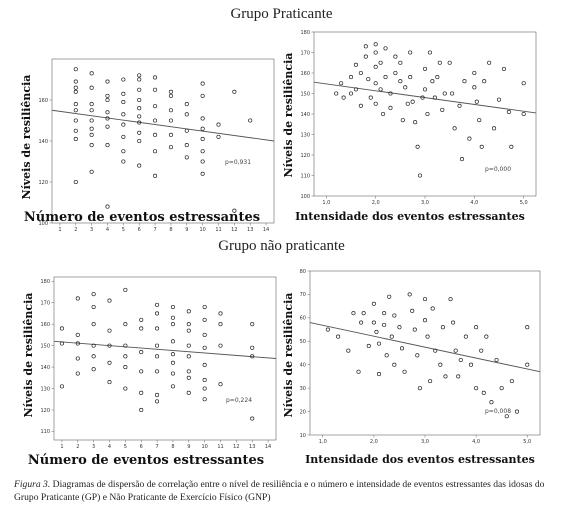  Describe the element at coordinates (305, 176) in the screenshot. I see `y-tick-label: 110` at that location.